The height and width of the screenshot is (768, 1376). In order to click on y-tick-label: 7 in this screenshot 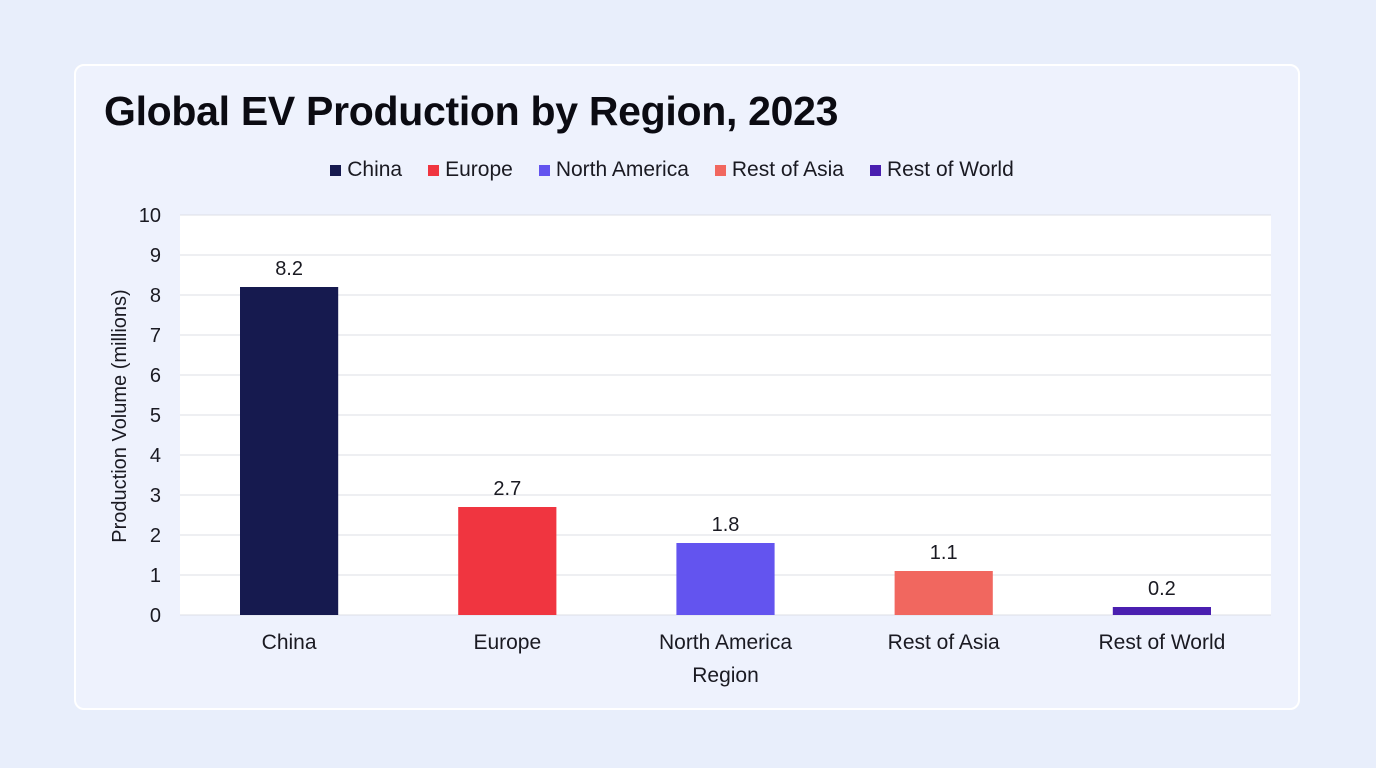, I will do `click(155, 336)`.